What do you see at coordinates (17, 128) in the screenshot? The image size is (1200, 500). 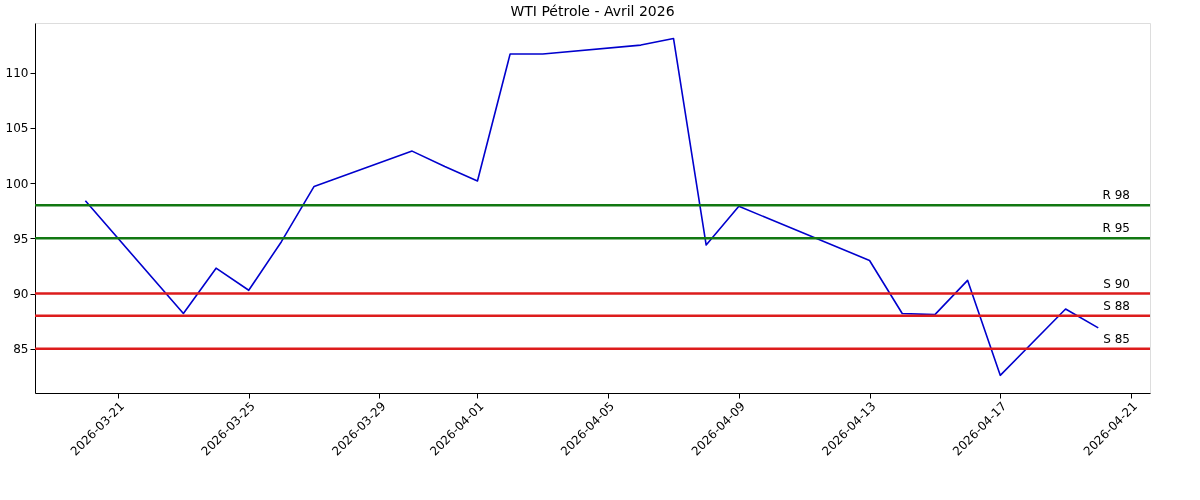 I see `y-tick-label: 105` at bounding box center [17, 128].